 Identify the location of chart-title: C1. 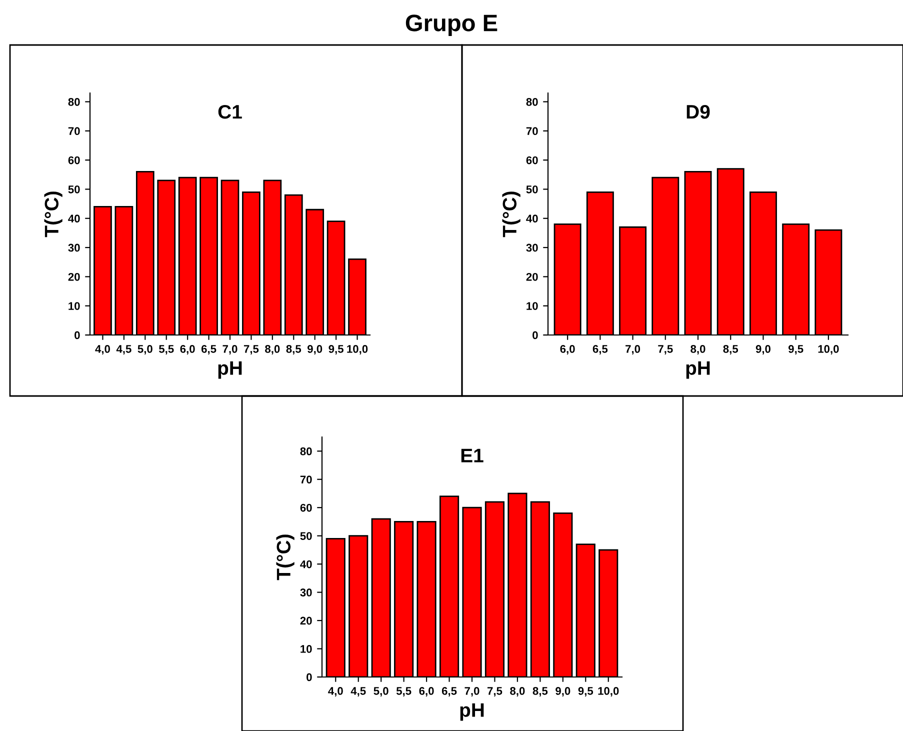
(230, 111).